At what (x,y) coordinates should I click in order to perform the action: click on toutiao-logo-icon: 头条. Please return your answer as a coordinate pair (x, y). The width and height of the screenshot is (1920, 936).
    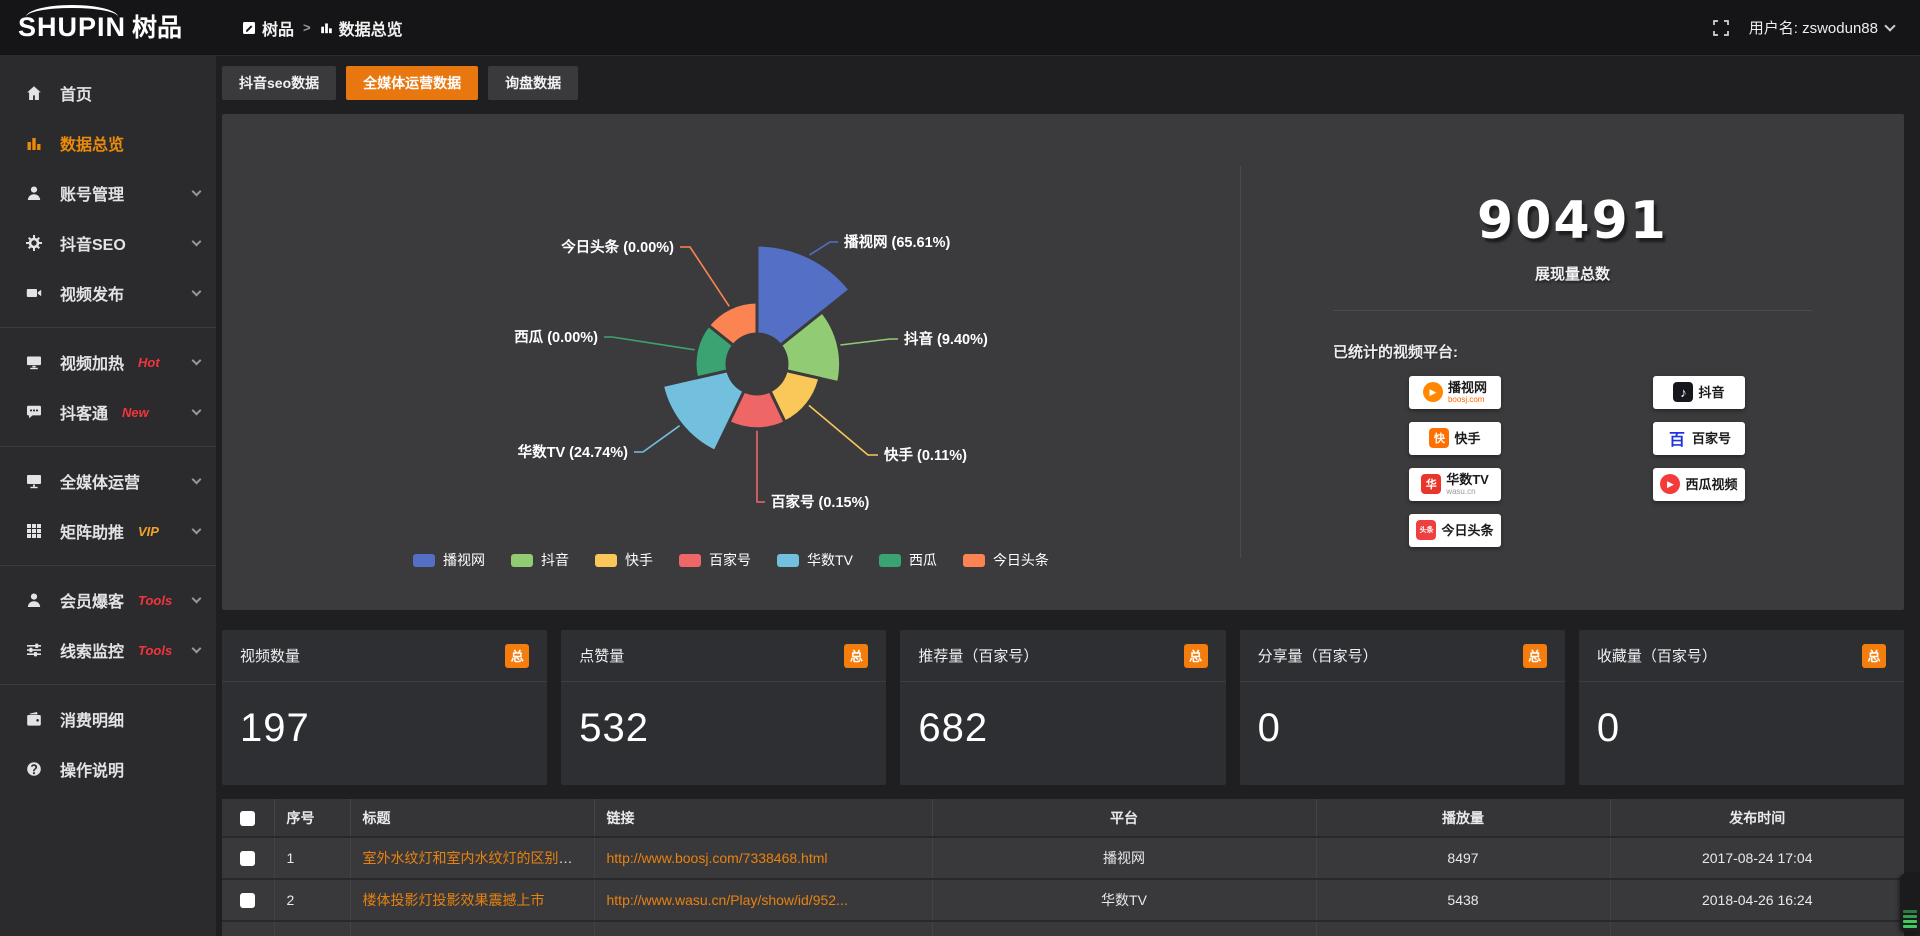
    Looking at the image, I should click on (1426, 530).